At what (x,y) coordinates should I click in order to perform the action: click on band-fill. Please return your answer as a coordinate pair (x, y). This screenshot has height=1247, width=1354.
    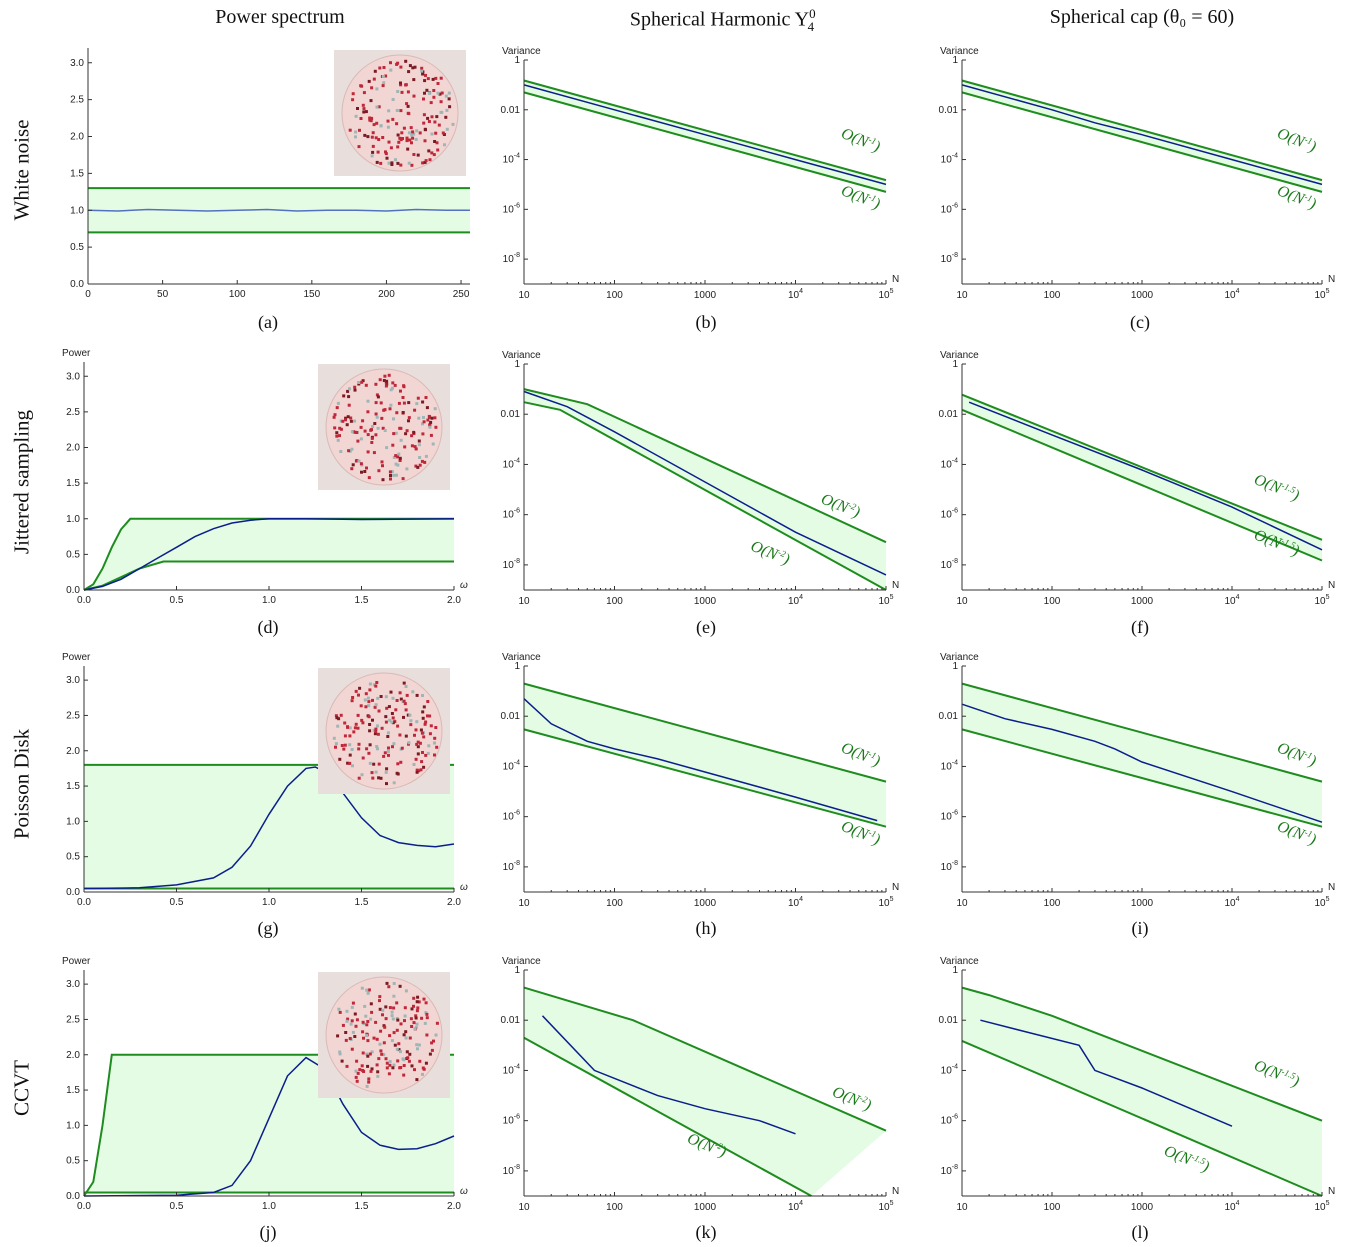
    Looking at the image, I should click on (1142, 755).